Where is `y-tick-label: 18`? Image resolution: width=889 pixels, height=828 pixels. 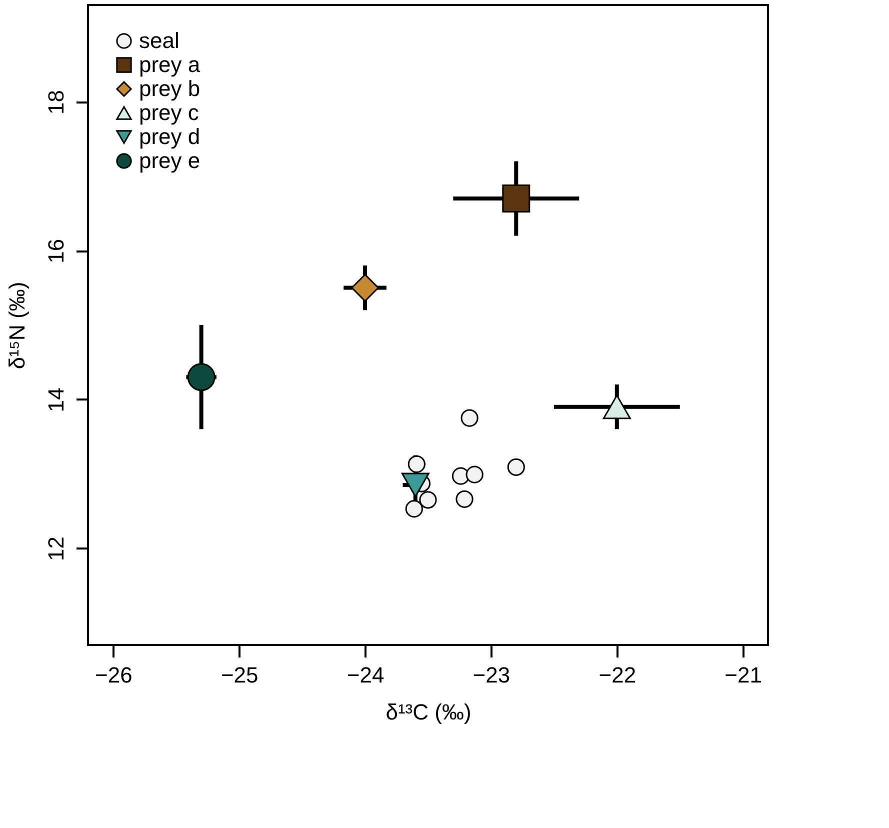 y-tick-label: 18 is located at coordinates (56, 102).